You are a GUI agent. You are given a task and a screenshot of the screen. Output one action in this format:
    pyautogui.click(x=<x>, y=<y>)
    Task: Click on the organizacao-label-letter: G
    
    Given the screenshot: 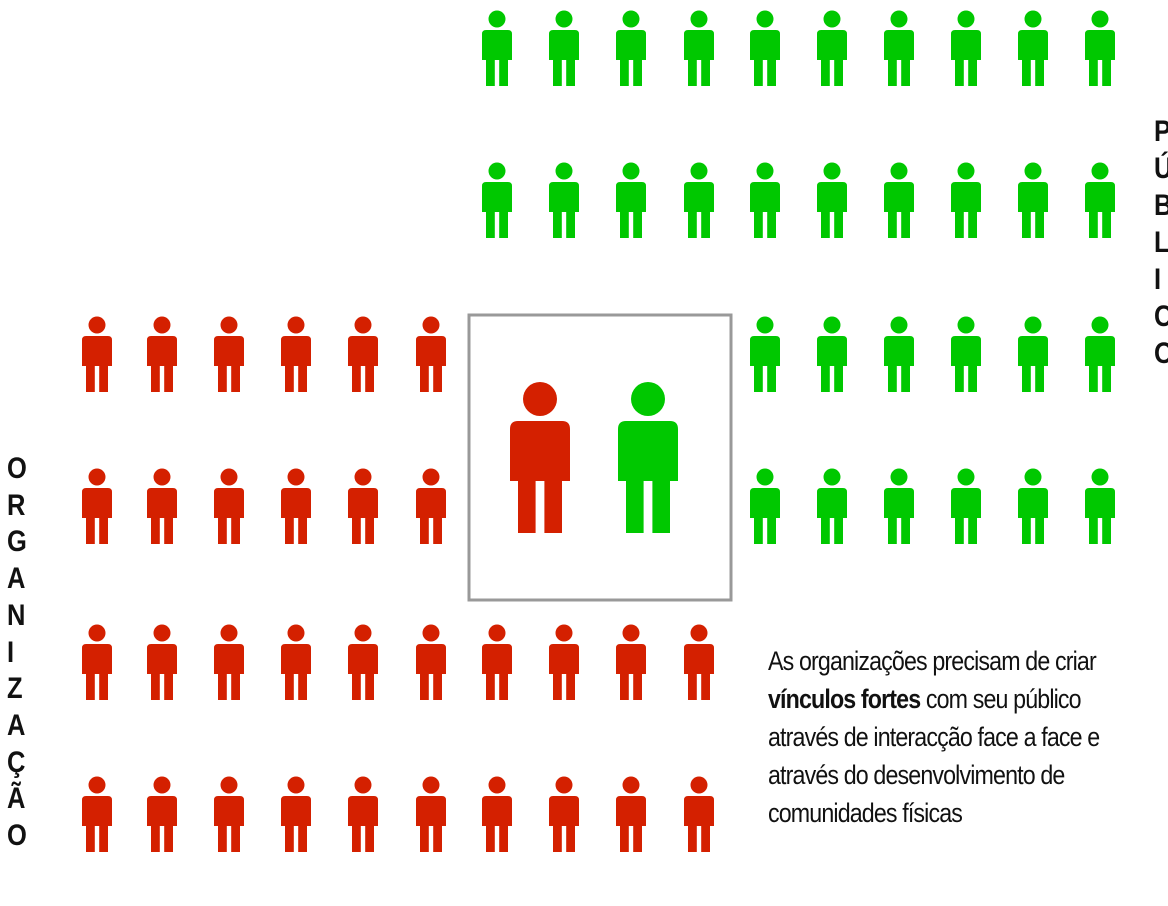 What is the action you would take?
    pyautogui.click(x=17, y=542)
    